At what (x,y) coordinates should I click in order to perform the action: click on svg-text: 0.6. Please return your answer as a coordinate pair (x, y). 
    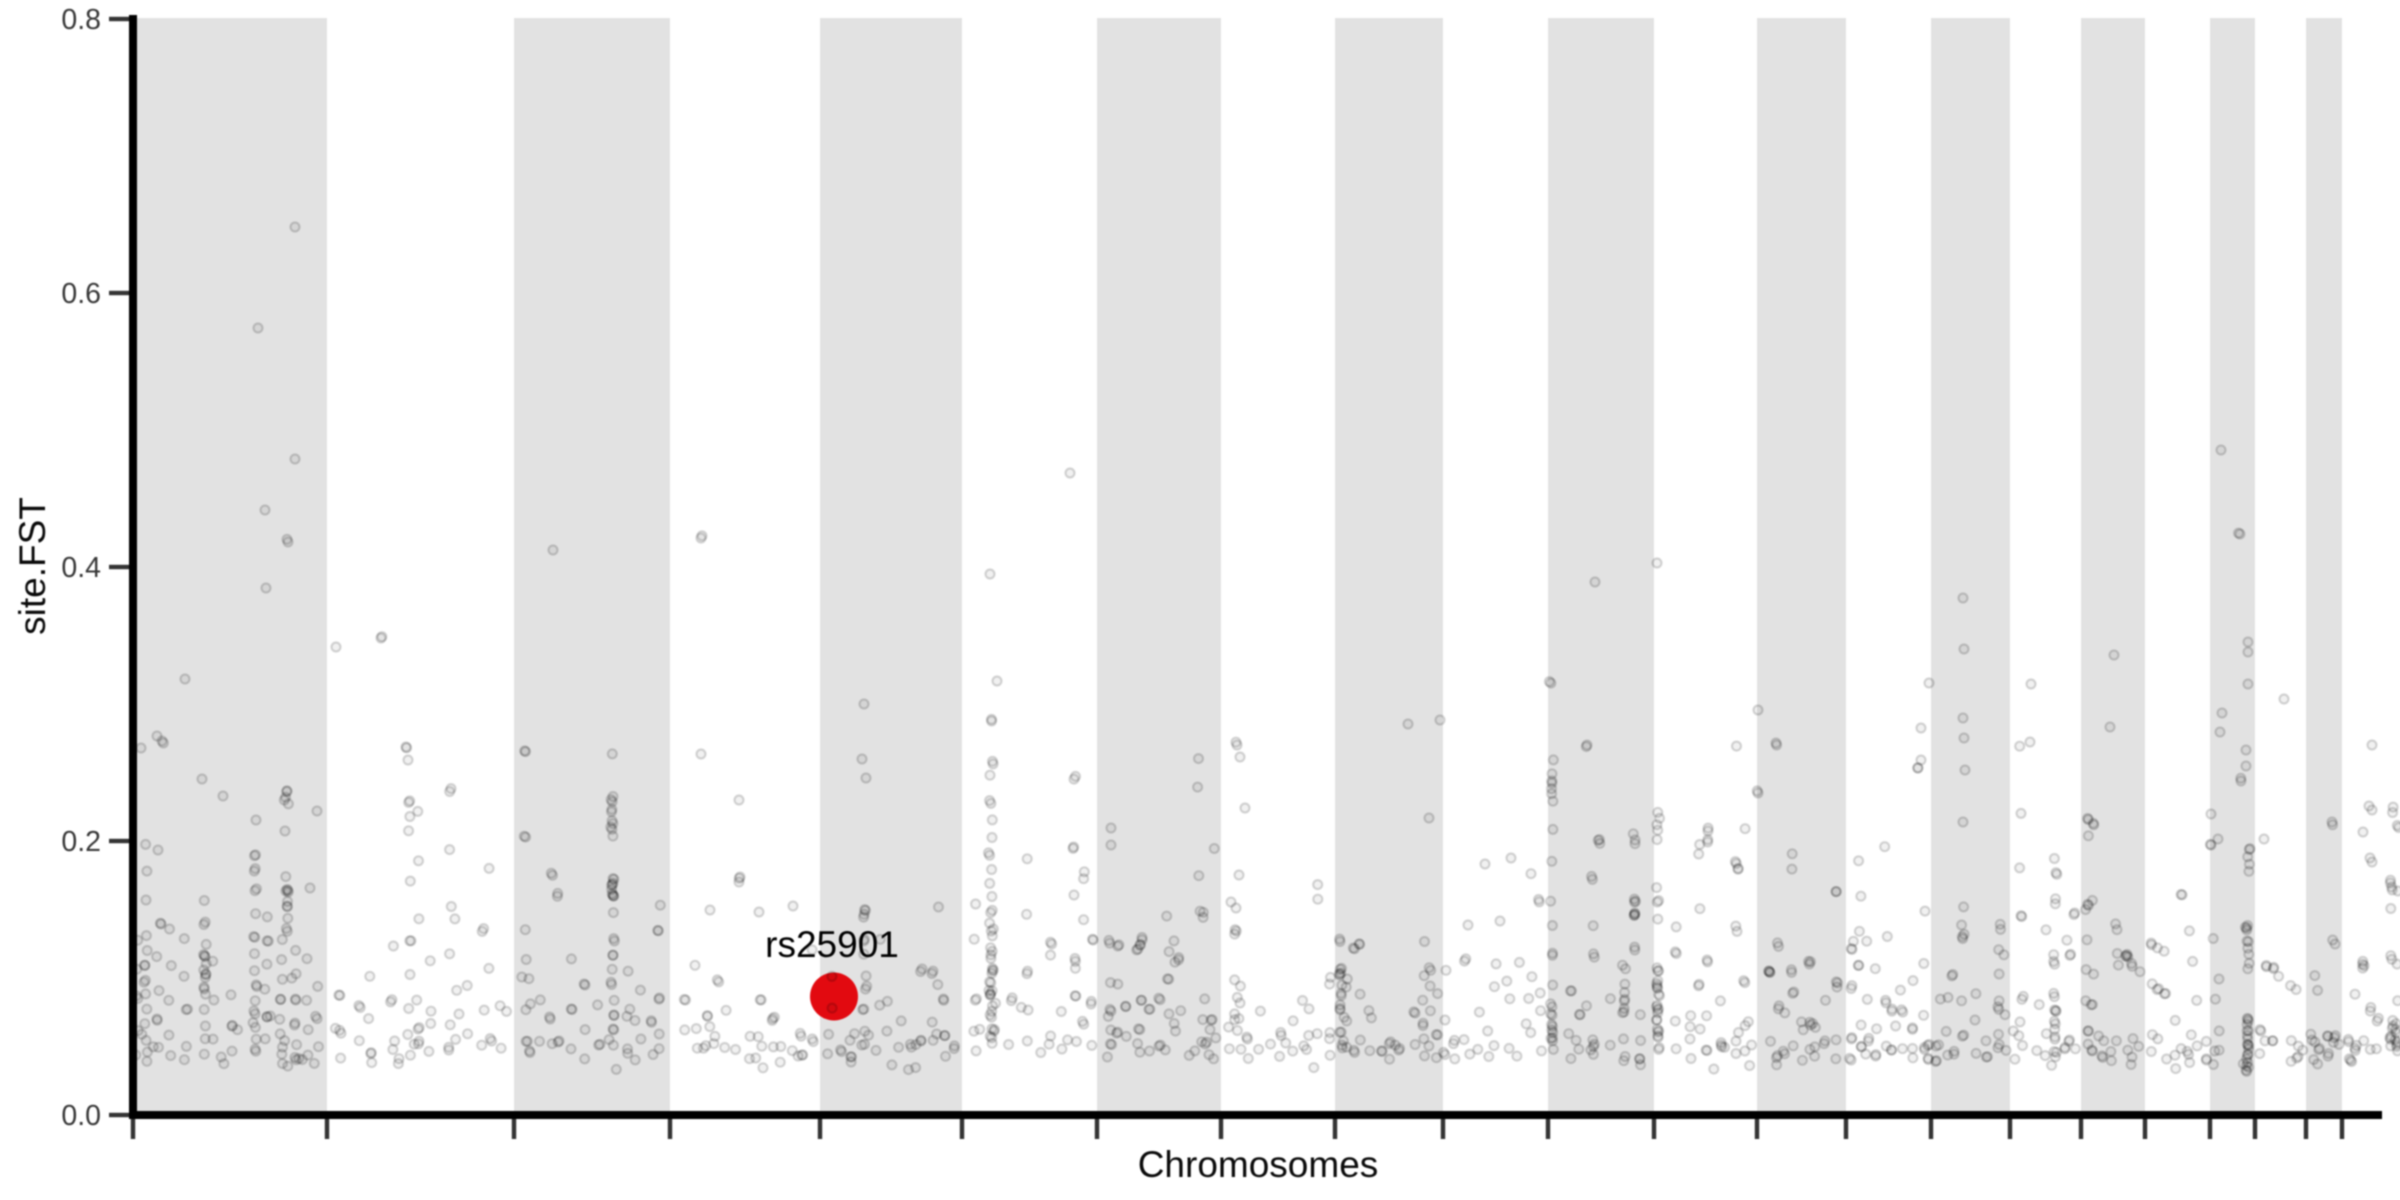
    Looking at the image, I should click on (81, 294).